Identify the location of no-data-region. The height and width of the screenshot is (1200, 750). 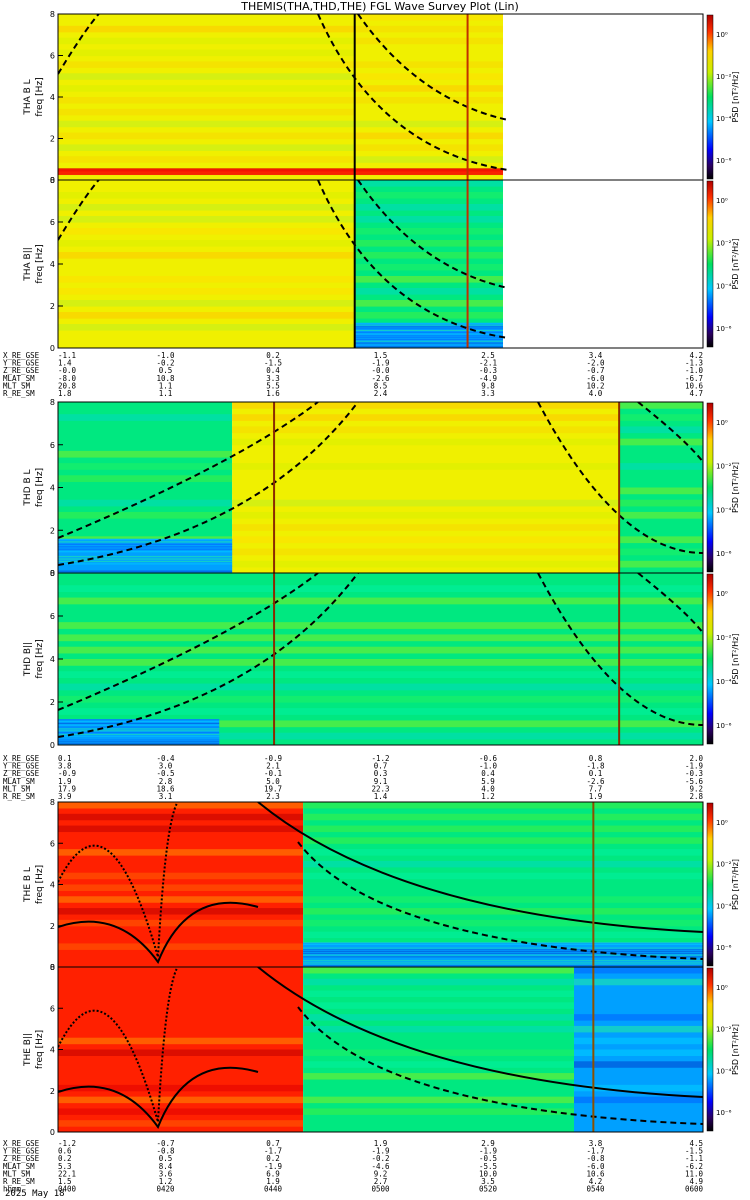
(603, 264).